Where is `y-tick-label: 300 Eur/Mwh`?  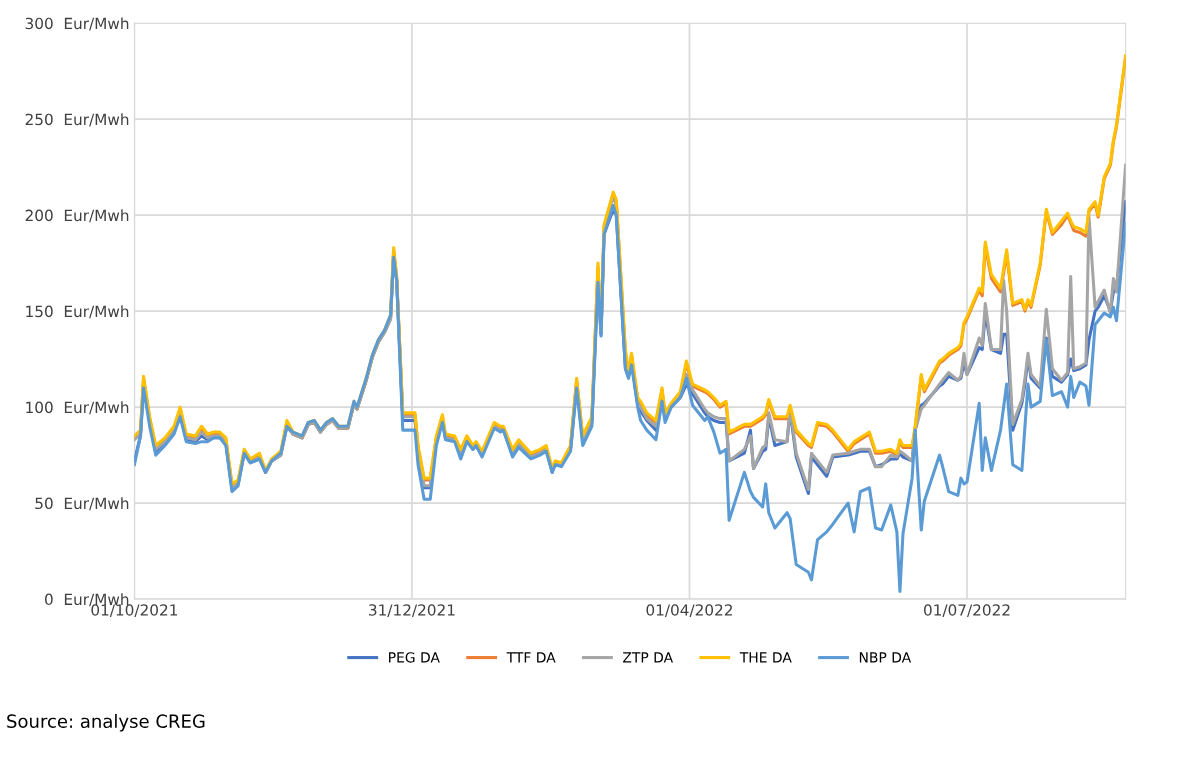 y-tick-label: 300 Eur/Mwh is located at coordinates (77, 24).